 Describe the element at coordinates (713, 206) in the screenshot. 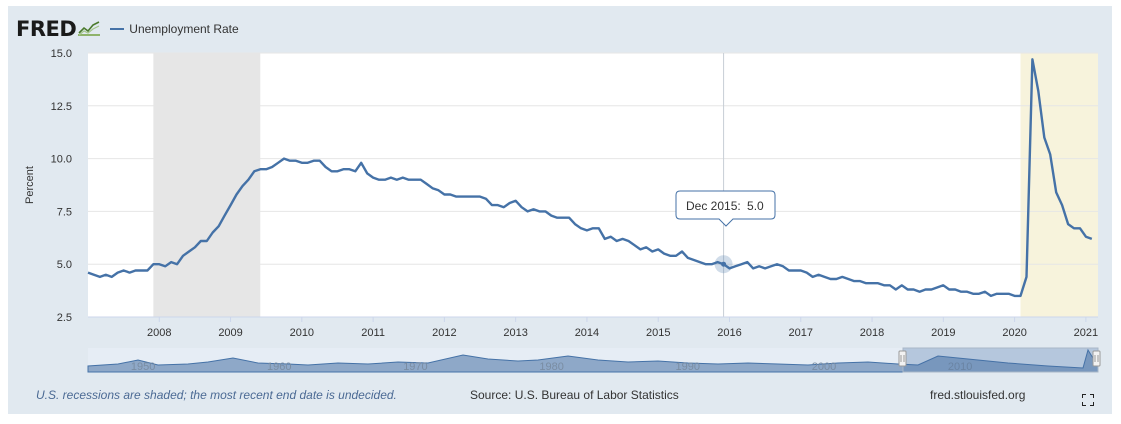

I see `tooltip-date: Dec 2015:` at that location.